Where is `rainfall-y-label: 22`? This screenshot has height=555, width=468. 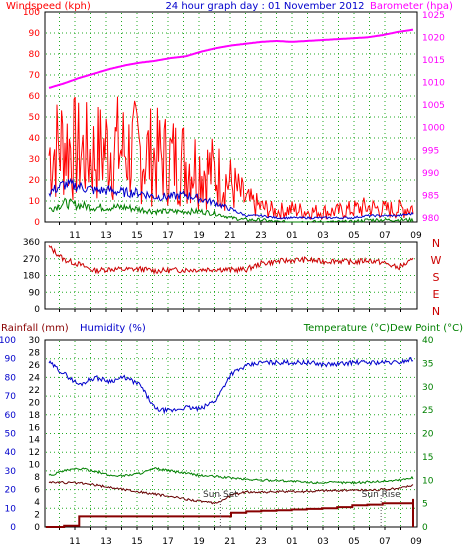 rainfall-y-label: 22 is located at coordinates (34, 391).